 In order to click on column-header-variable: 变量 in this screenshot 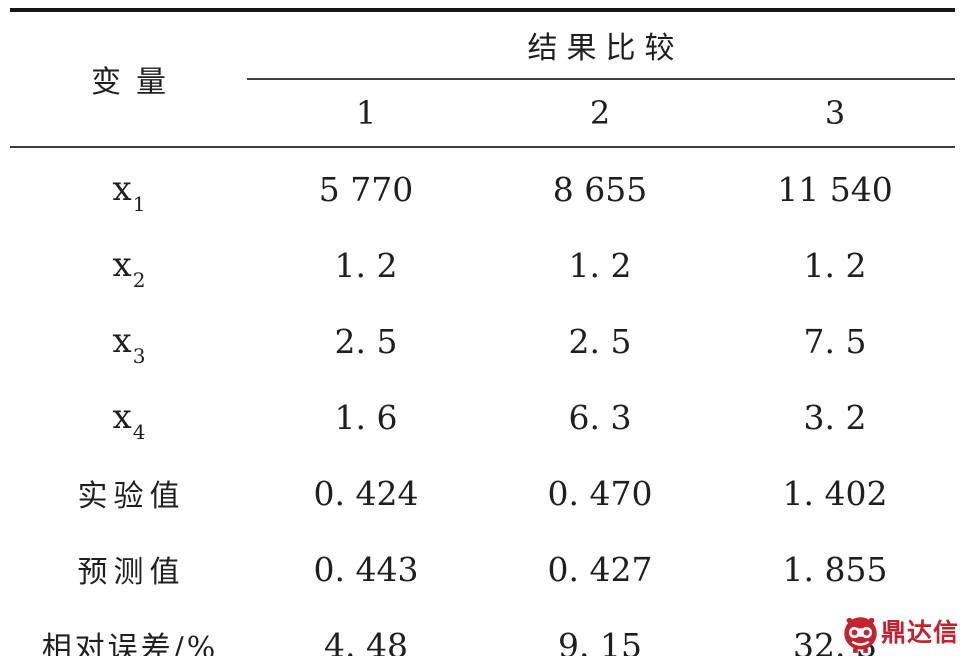, I will do `click(128, 79)`.